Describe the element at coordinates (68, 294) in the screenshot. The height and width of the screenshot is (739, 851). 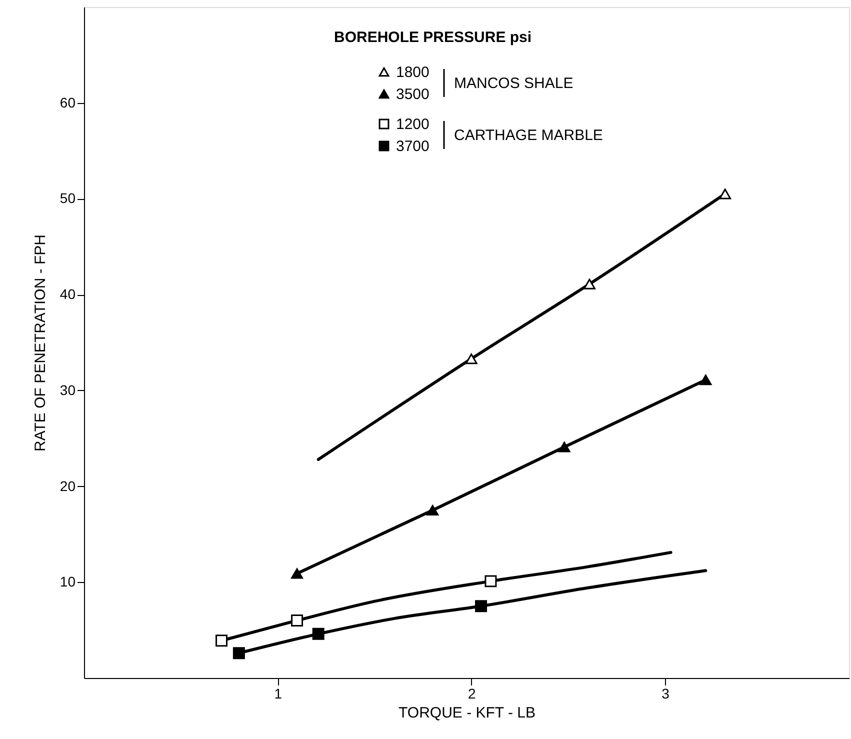
I see `y-tick-label: 40` at that location.